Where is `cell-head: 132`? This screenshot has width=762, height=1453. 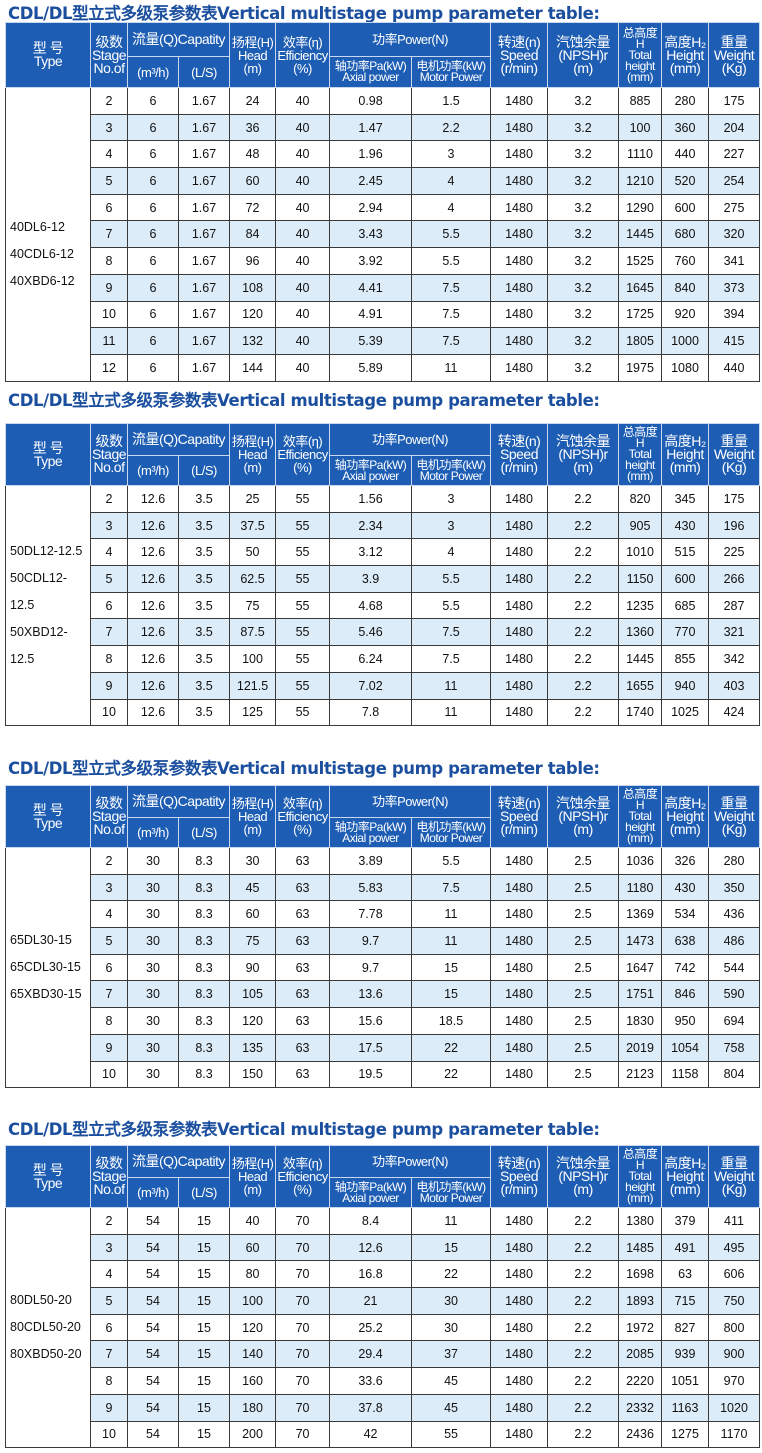
cell-head: 132 is located at coordinates (253, 341).